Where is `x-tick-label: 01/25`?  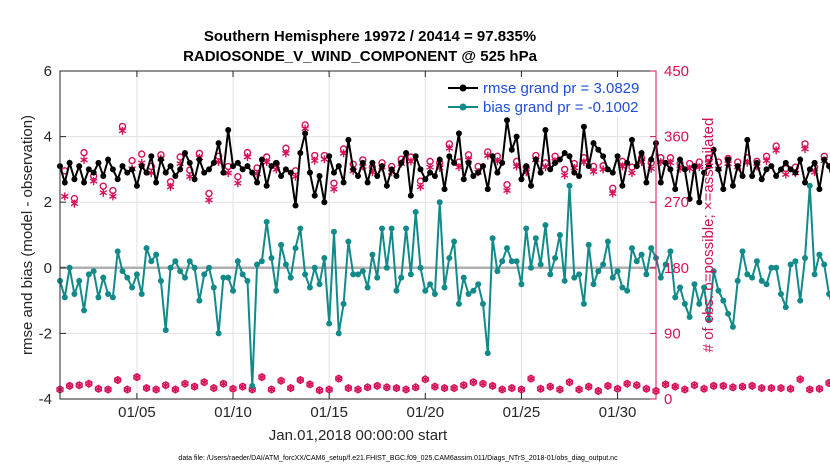
x-tick-label: 01/25 is located at coordinates (522, 412).